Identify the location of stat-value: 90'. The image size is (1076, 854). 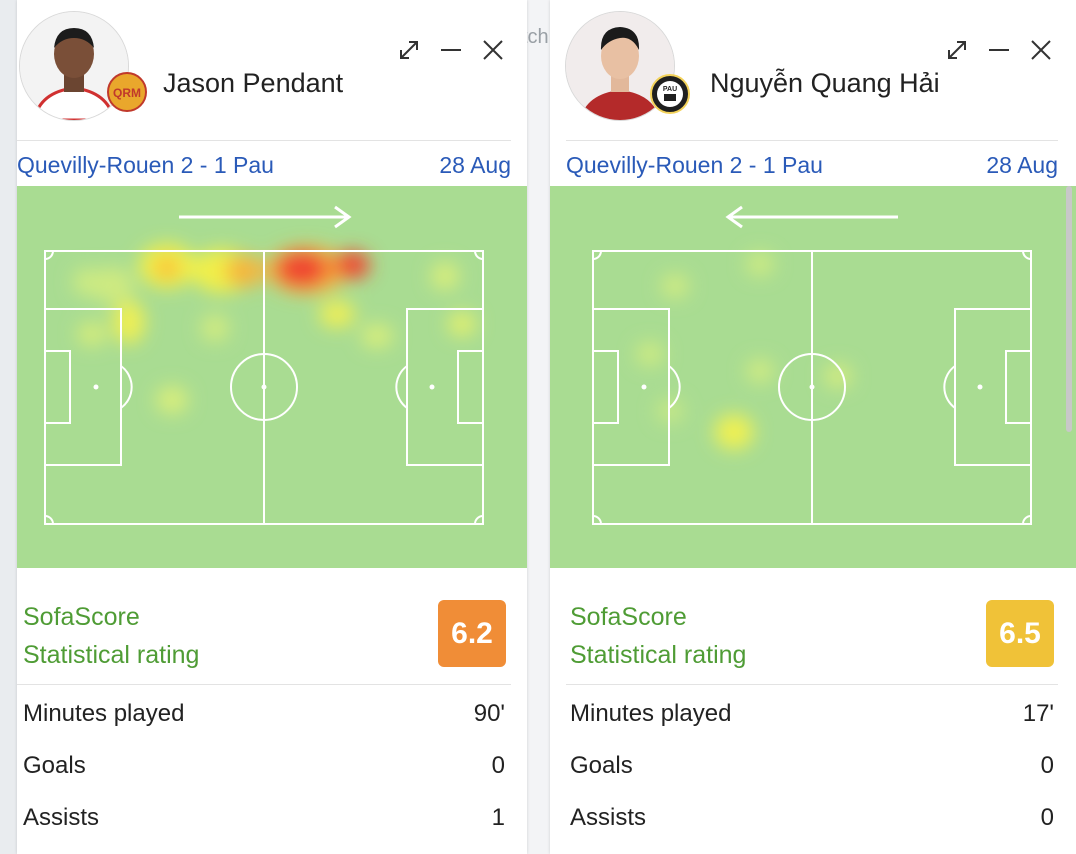
(489, 713).